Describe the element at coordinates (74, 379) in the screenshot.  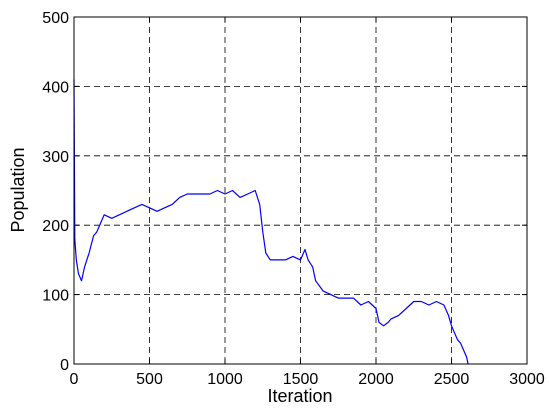
I see `x-tick-label: 0` at that location.